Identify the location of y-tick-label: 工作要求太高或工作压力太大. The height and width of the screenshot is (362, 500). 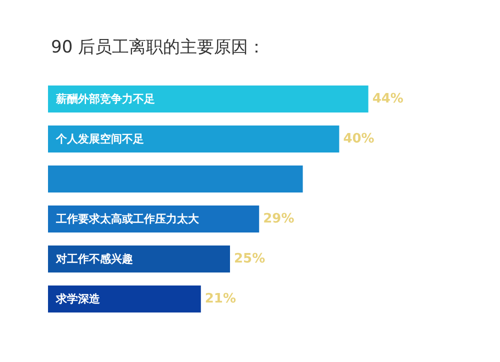
(127, 219).